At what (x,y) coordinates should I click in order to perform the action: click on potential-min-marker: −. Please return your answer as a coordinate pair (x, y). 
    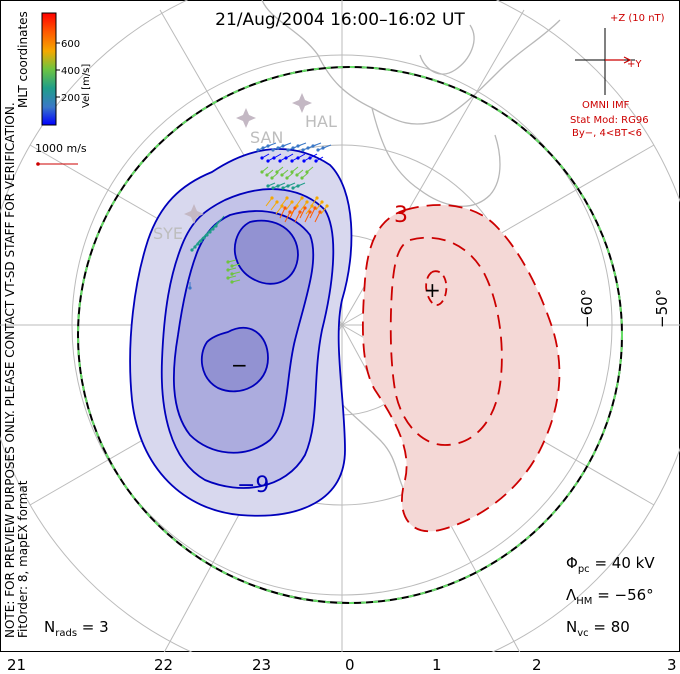
    Looking at the image, I should click on (239, 365).